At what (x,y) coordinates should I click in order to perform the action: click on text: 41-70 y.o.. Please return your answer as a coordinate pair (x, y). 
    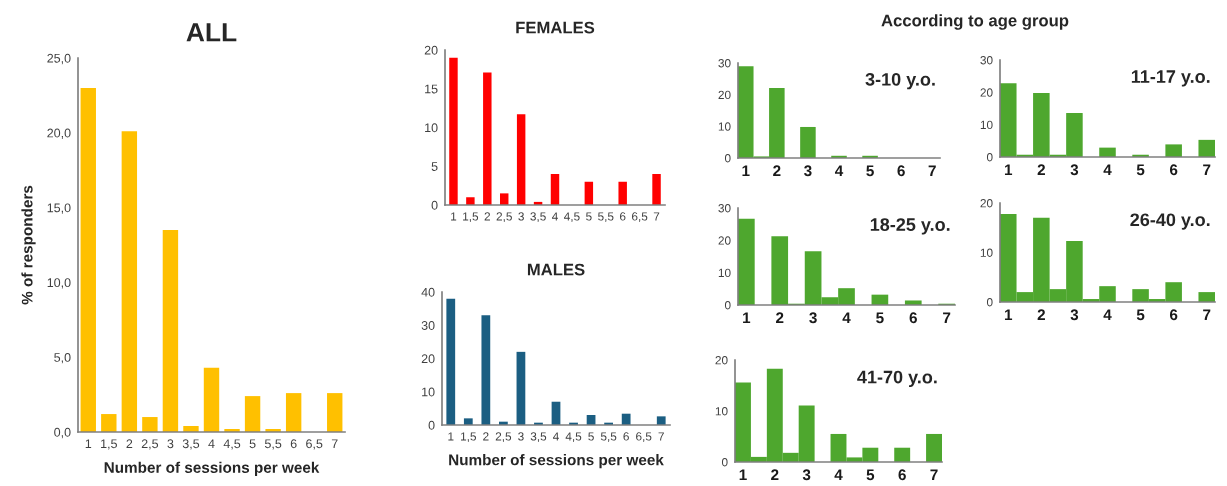
    Looking at the image, I should click on (897, 379).